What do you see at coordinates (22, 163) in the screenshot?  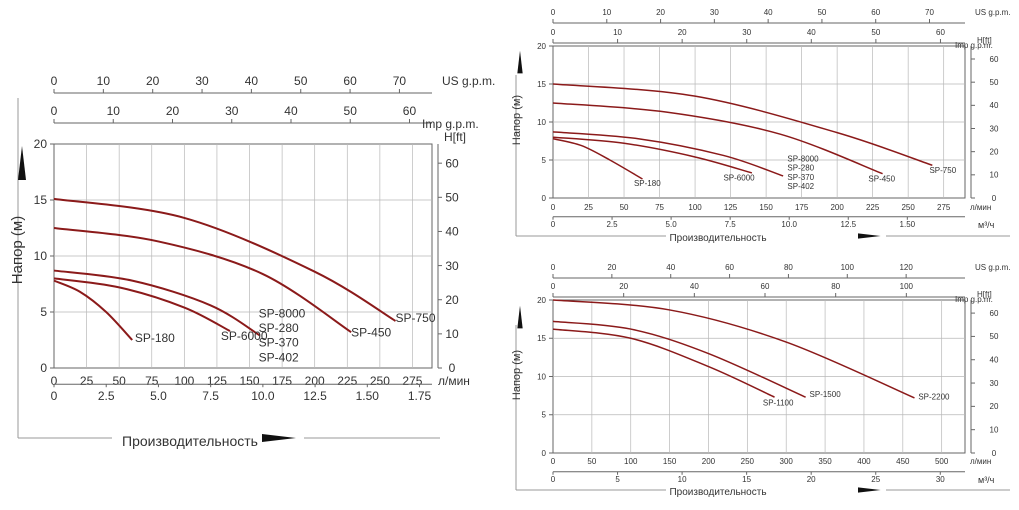 I see `y-arrow-icon` at bounding box center [22, 163].